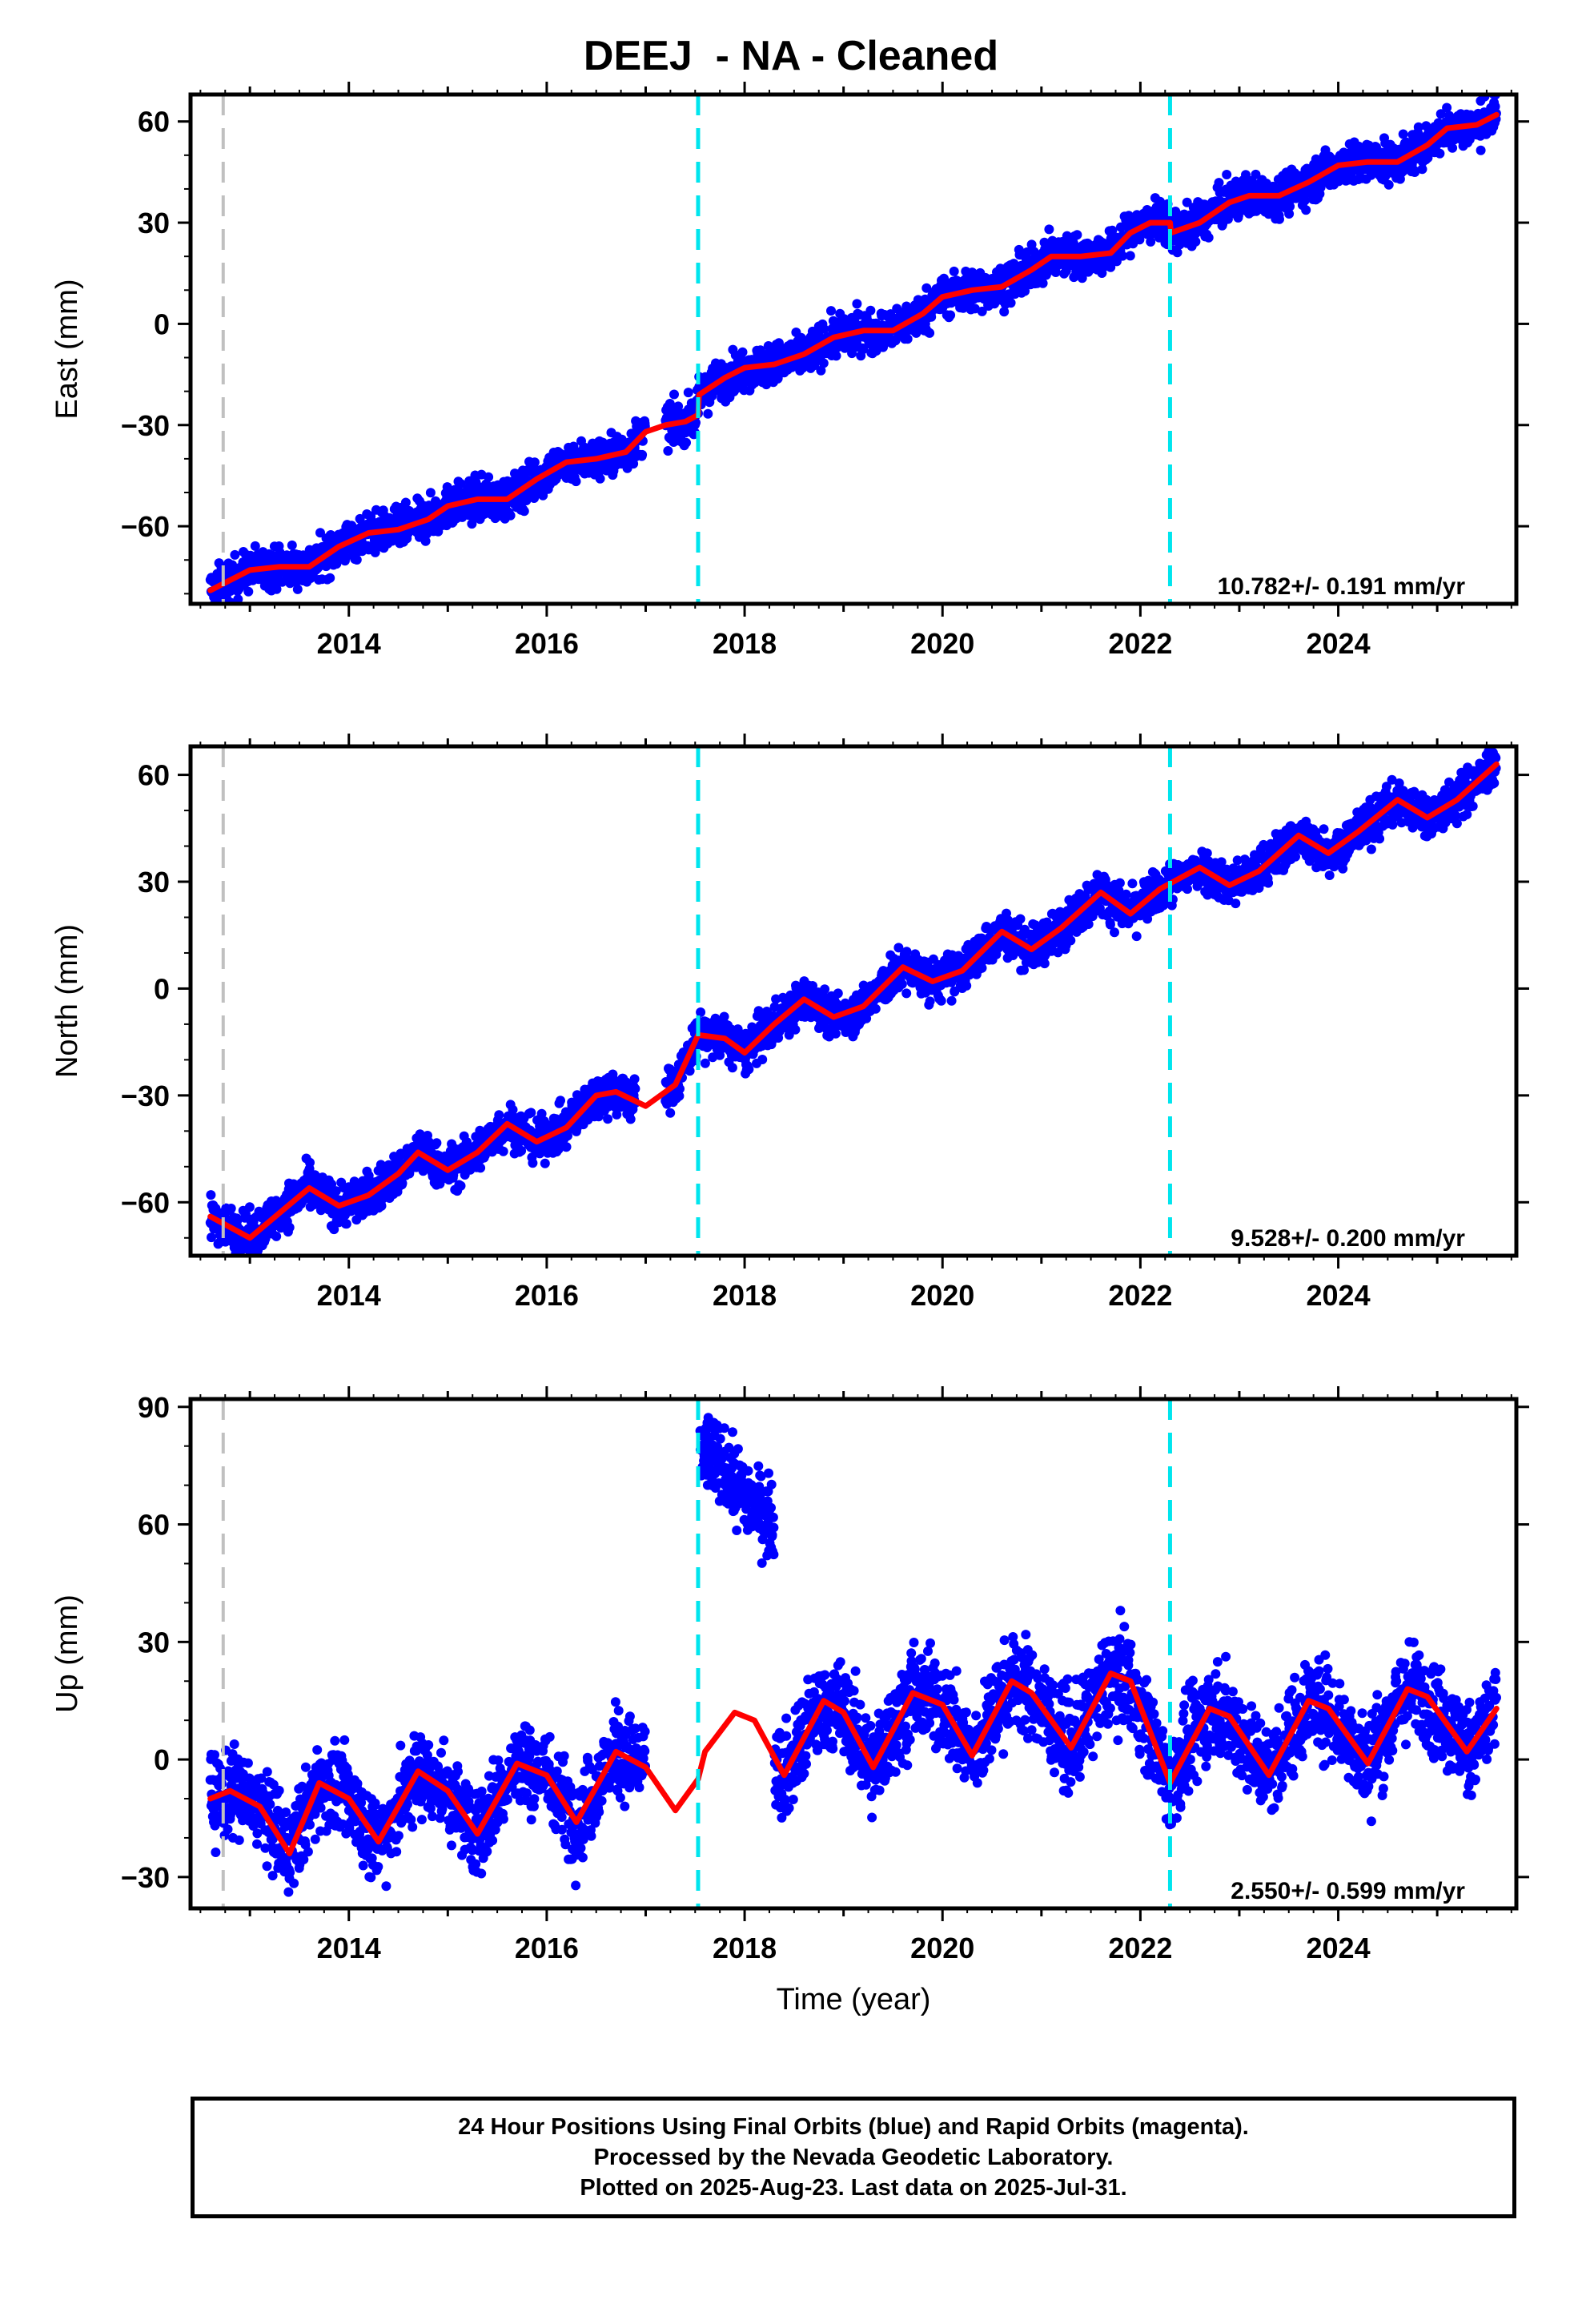  I want to click on x-tick-label: 2014, so click(349, 644).